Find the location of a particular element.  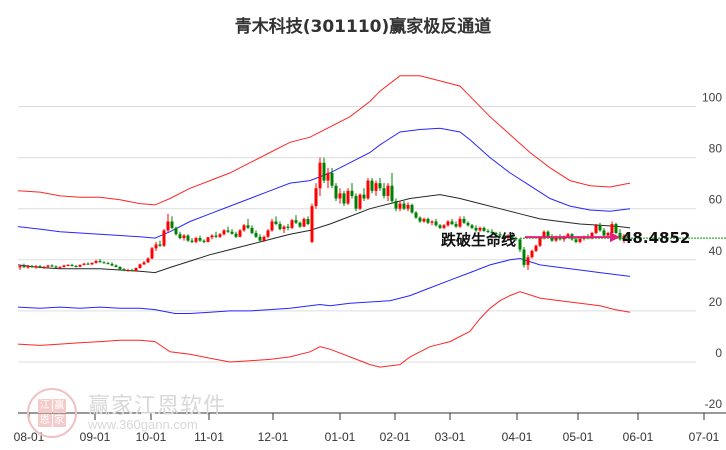

logo-char: 恩 is located at coordinates (45, 420).